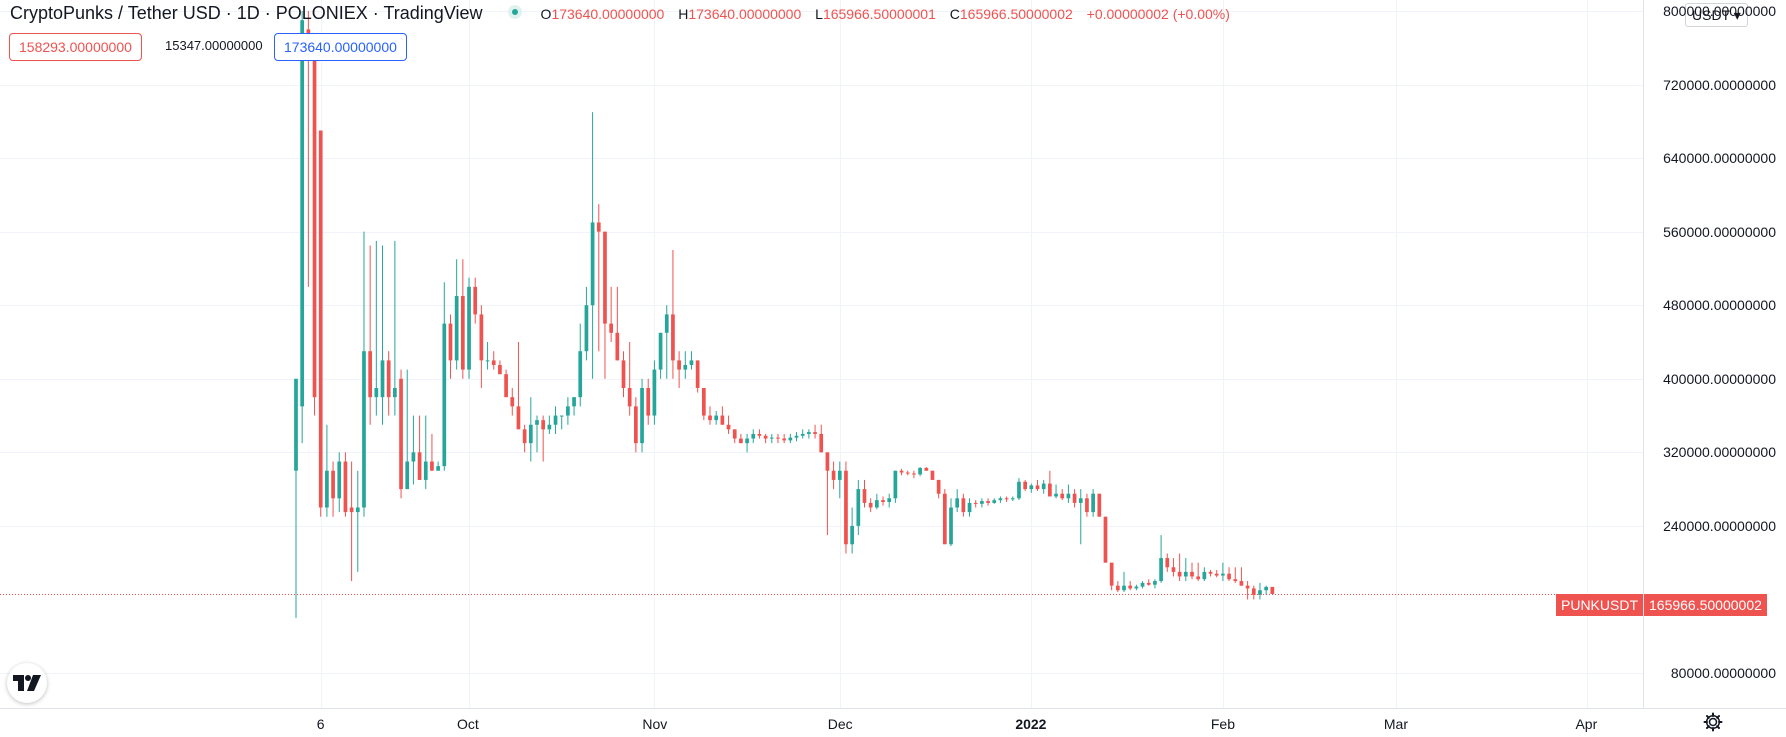 The height and width of the screenshot is (737, 1786). I want to click on currency-select: USDT ▾, so click(1716, 15).